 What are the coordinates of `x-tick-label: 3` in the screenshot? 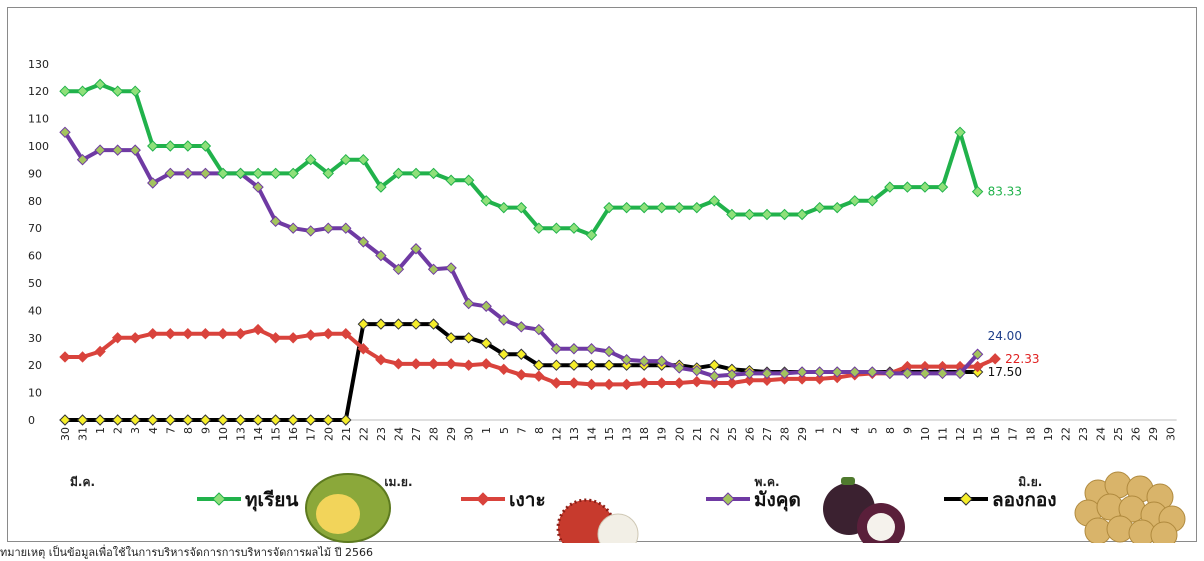 It's located at (135, 430).